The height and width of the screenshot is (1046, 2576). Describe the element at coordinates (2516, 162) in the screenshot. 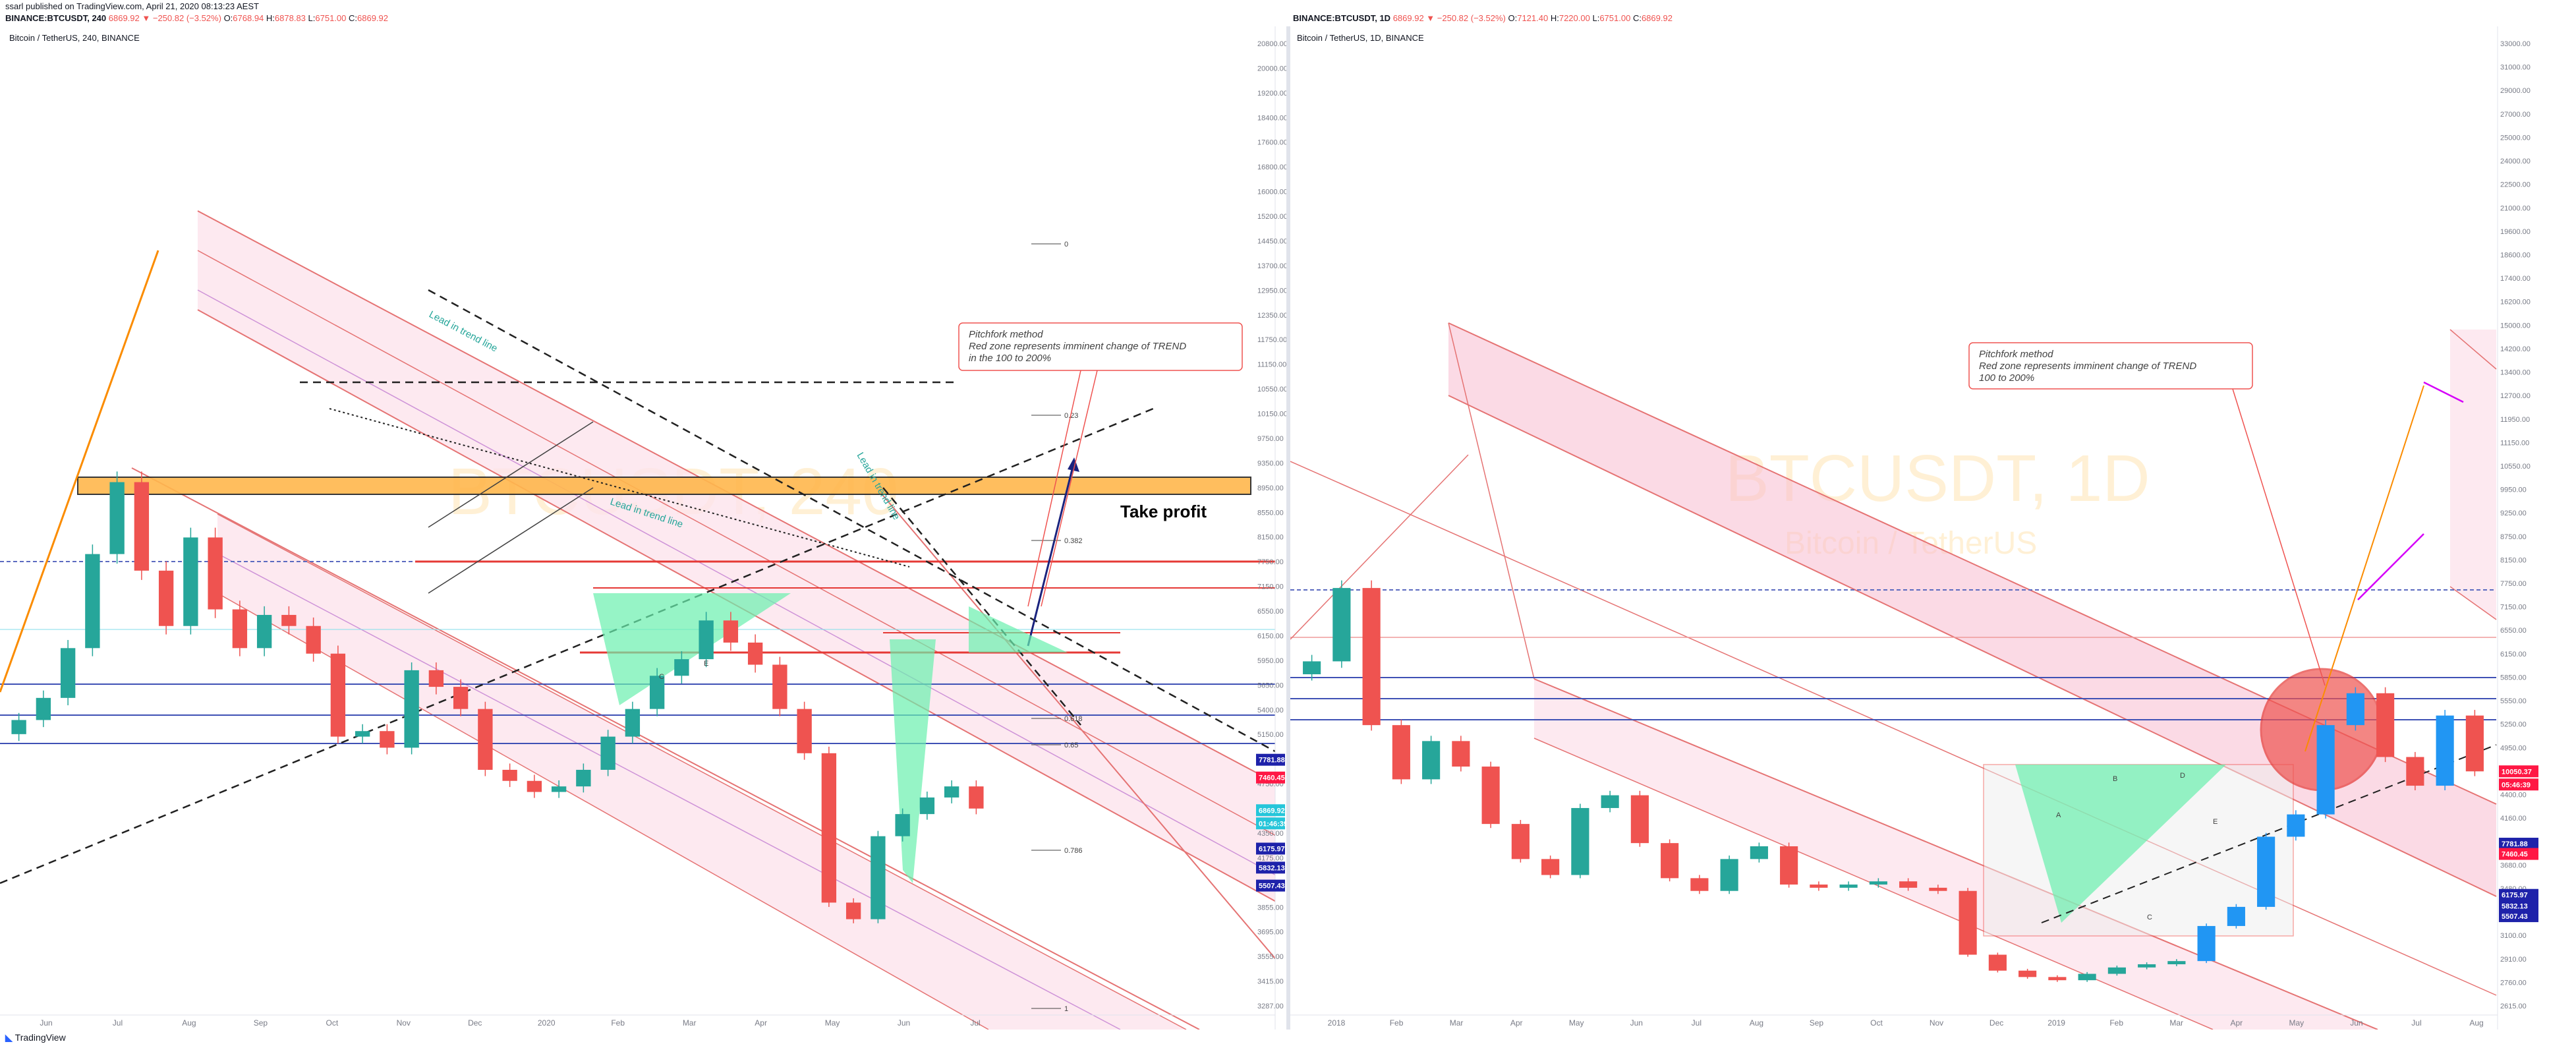

I see `right-y-tick: 24000.00` at that location.